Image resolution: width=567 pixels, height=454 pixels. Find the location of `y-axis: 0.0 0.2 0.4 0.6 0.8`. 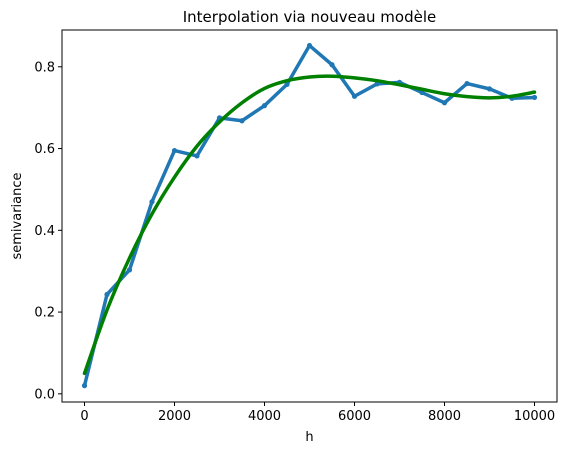

y-axis: 0.0 0.2 0.4 0.6 0.8 is located at coordinates (48, 231).